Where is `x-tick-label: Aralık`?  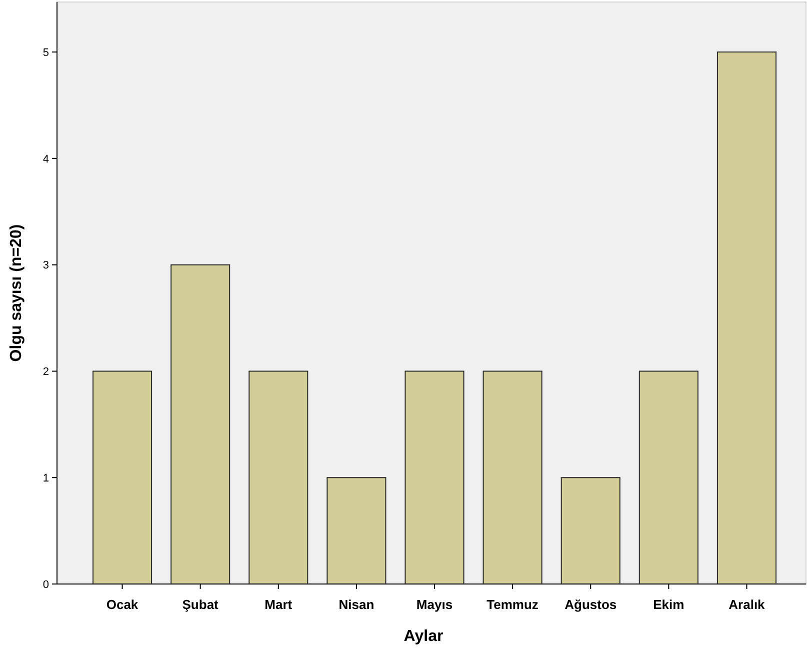 x-tick-label: Aralık is located at coordinates (747, 604).